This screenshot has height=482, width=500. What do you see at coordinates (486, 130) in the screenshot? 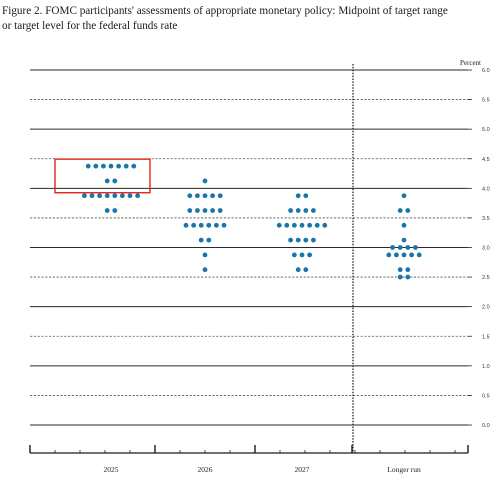
I see `y-tick-label: 5.0` at bounding box center [486, 130].